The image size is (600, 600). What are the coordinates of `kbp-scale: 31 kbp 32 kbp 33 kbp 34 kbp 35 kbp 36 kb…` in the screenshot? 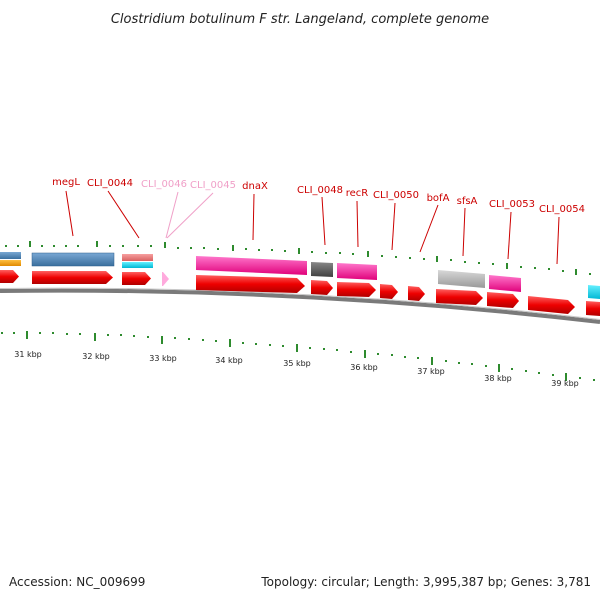 It's located at (296, 369).